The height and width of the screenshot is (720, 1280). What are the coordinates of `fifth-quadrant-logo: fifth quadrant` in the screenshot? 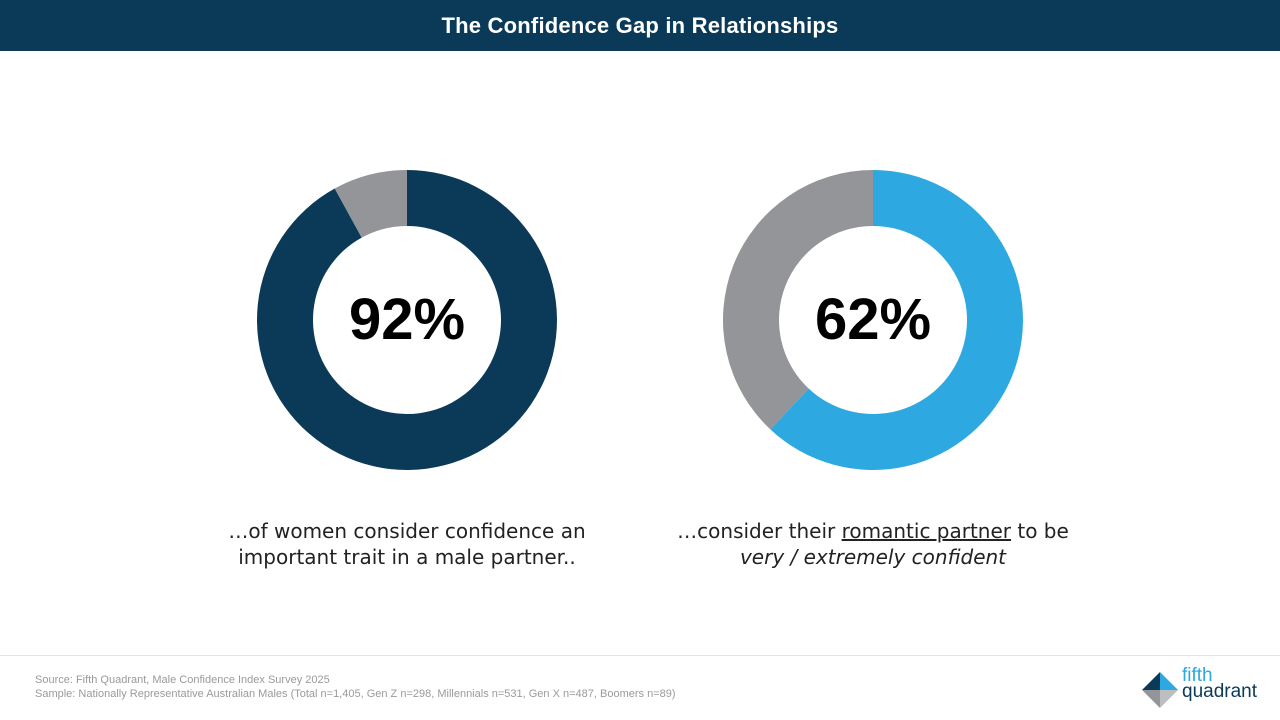 It's located at (1204, 687).